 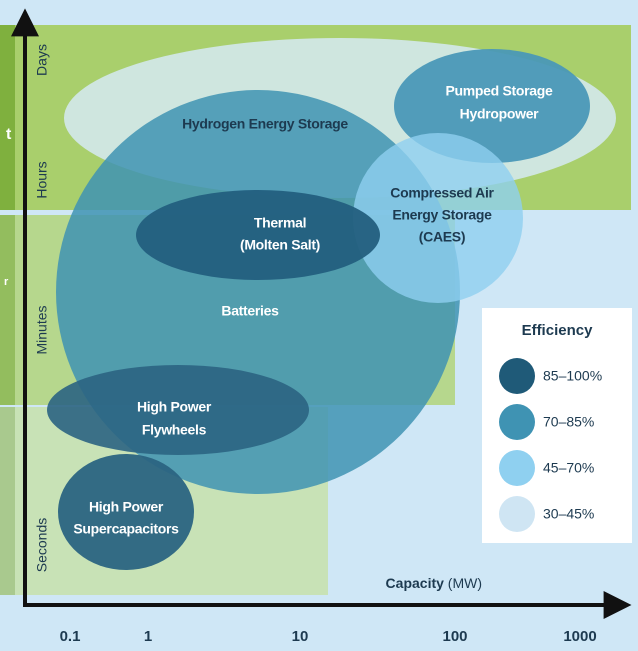 What do you see at coordinates (265, 124) in the screenshot?
I see `tech-label: Hydrogen Energy Storage` at bounding box center [265, 124].